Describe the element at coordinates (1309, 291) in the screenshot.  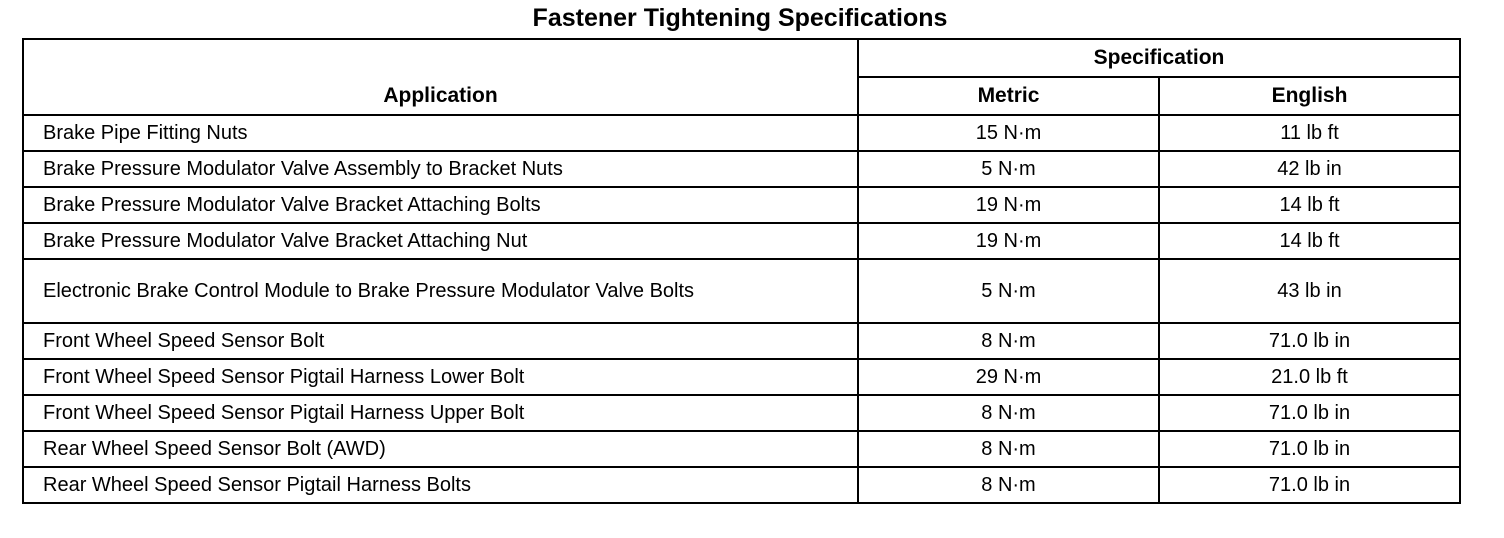
I see `english-cell: 43 lb in` at that location.